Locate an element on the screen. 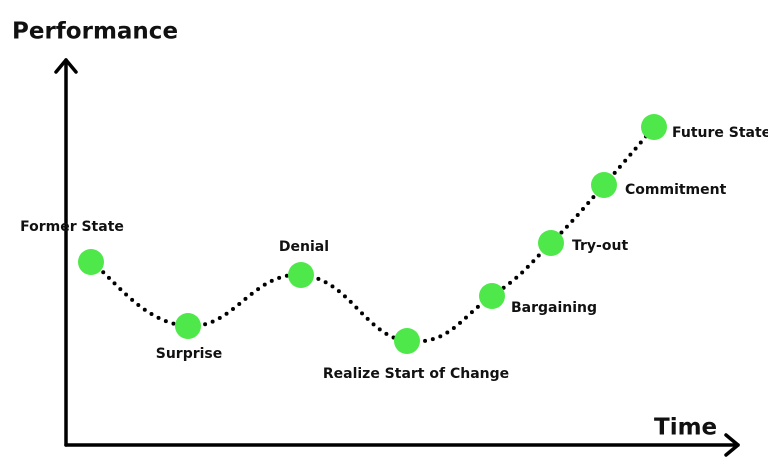  x-axis-label: Time is located at coordinates (685, 428).